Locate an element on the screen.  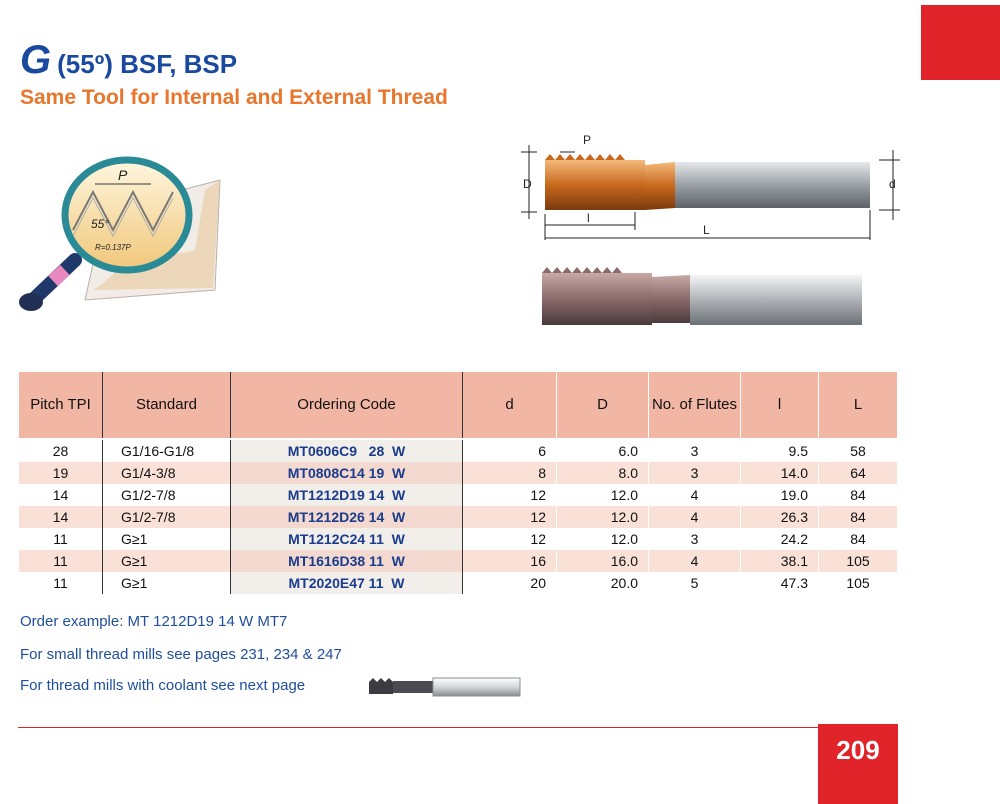
page-title: G (55º) BSF, BSP is located at coordinates (128, 60).